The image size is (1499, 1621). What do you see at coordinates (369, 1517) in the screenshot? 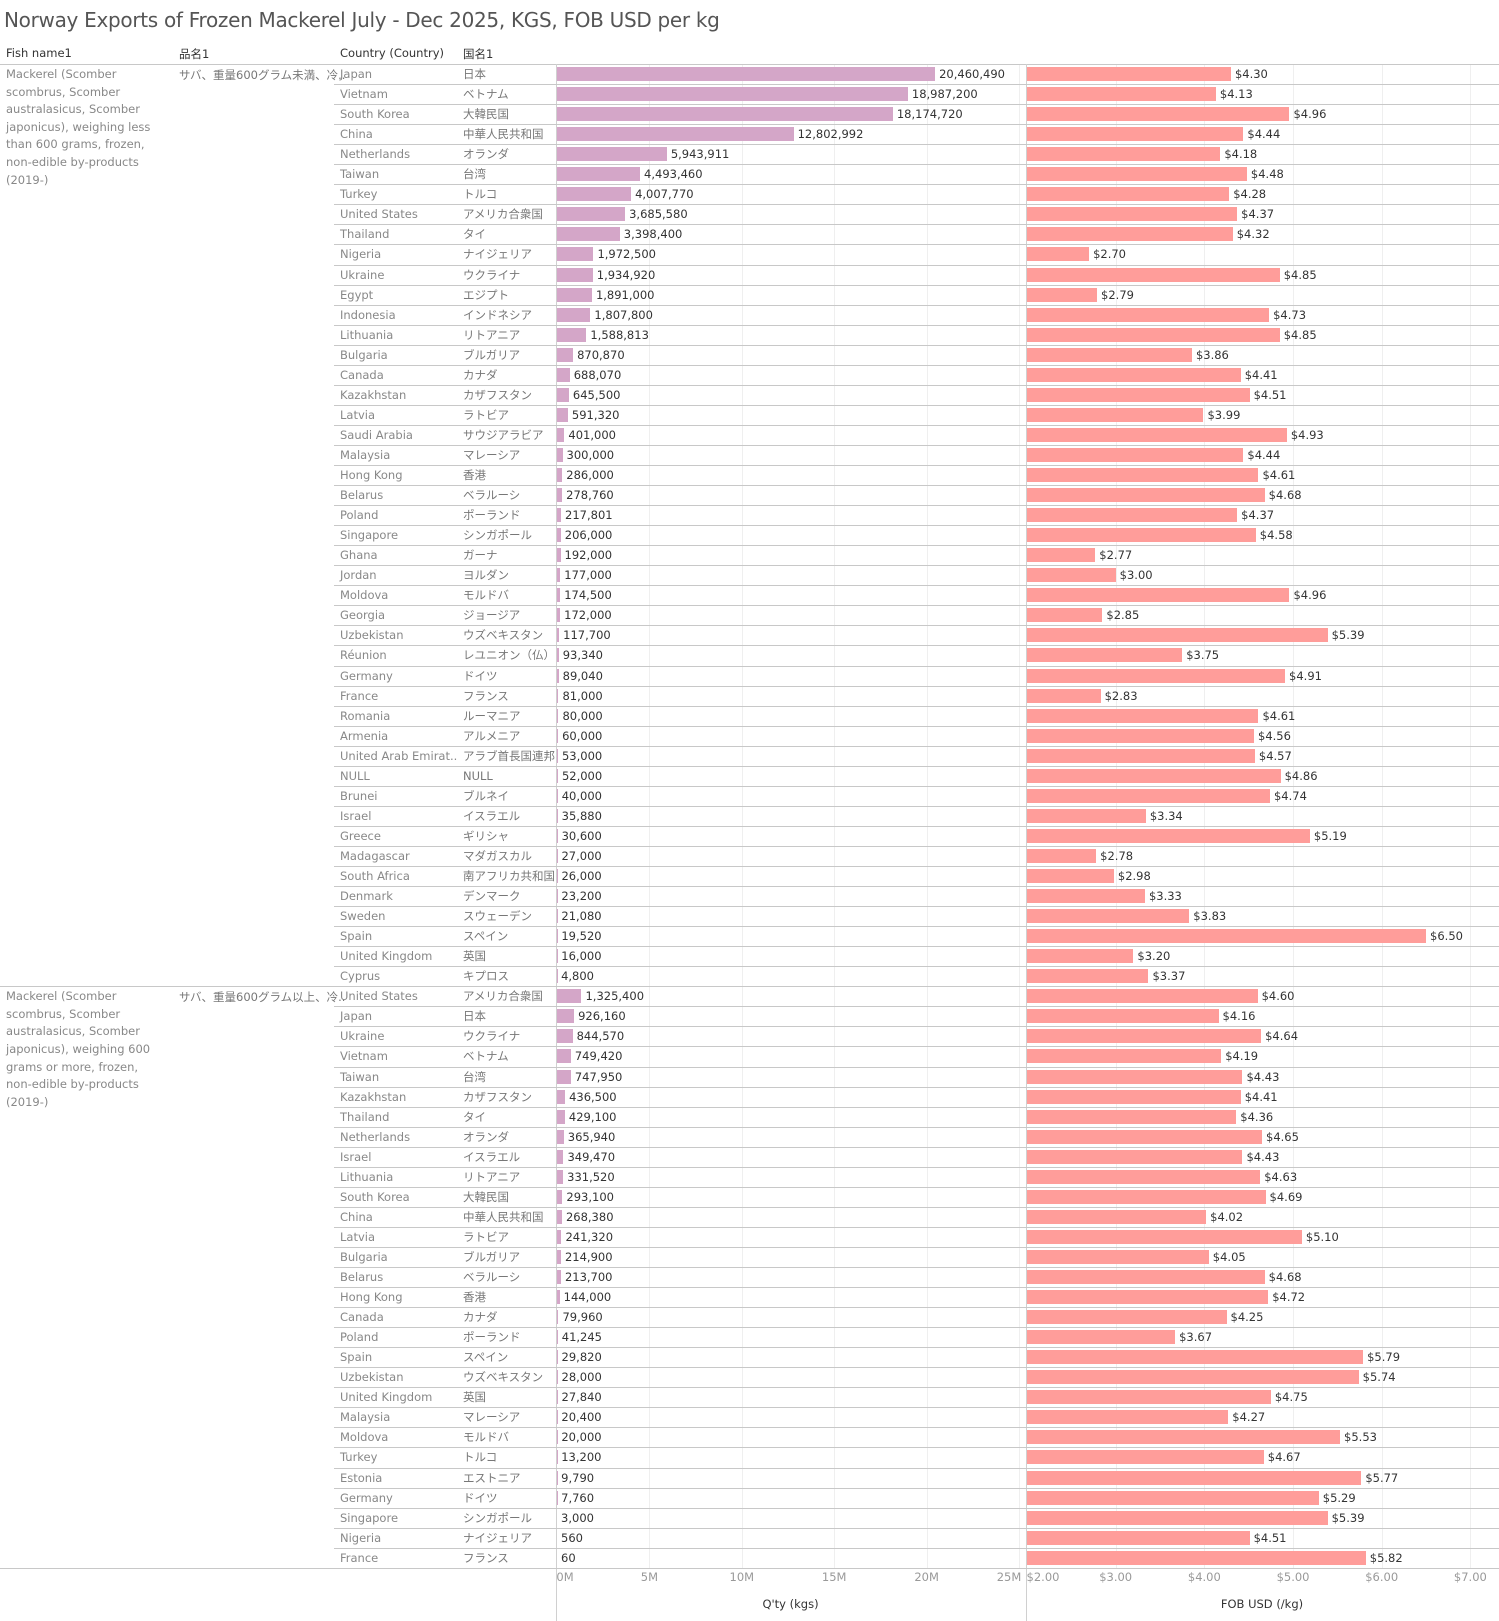
I see `country-cell: Singapore` at bounding box center [369, 1517].